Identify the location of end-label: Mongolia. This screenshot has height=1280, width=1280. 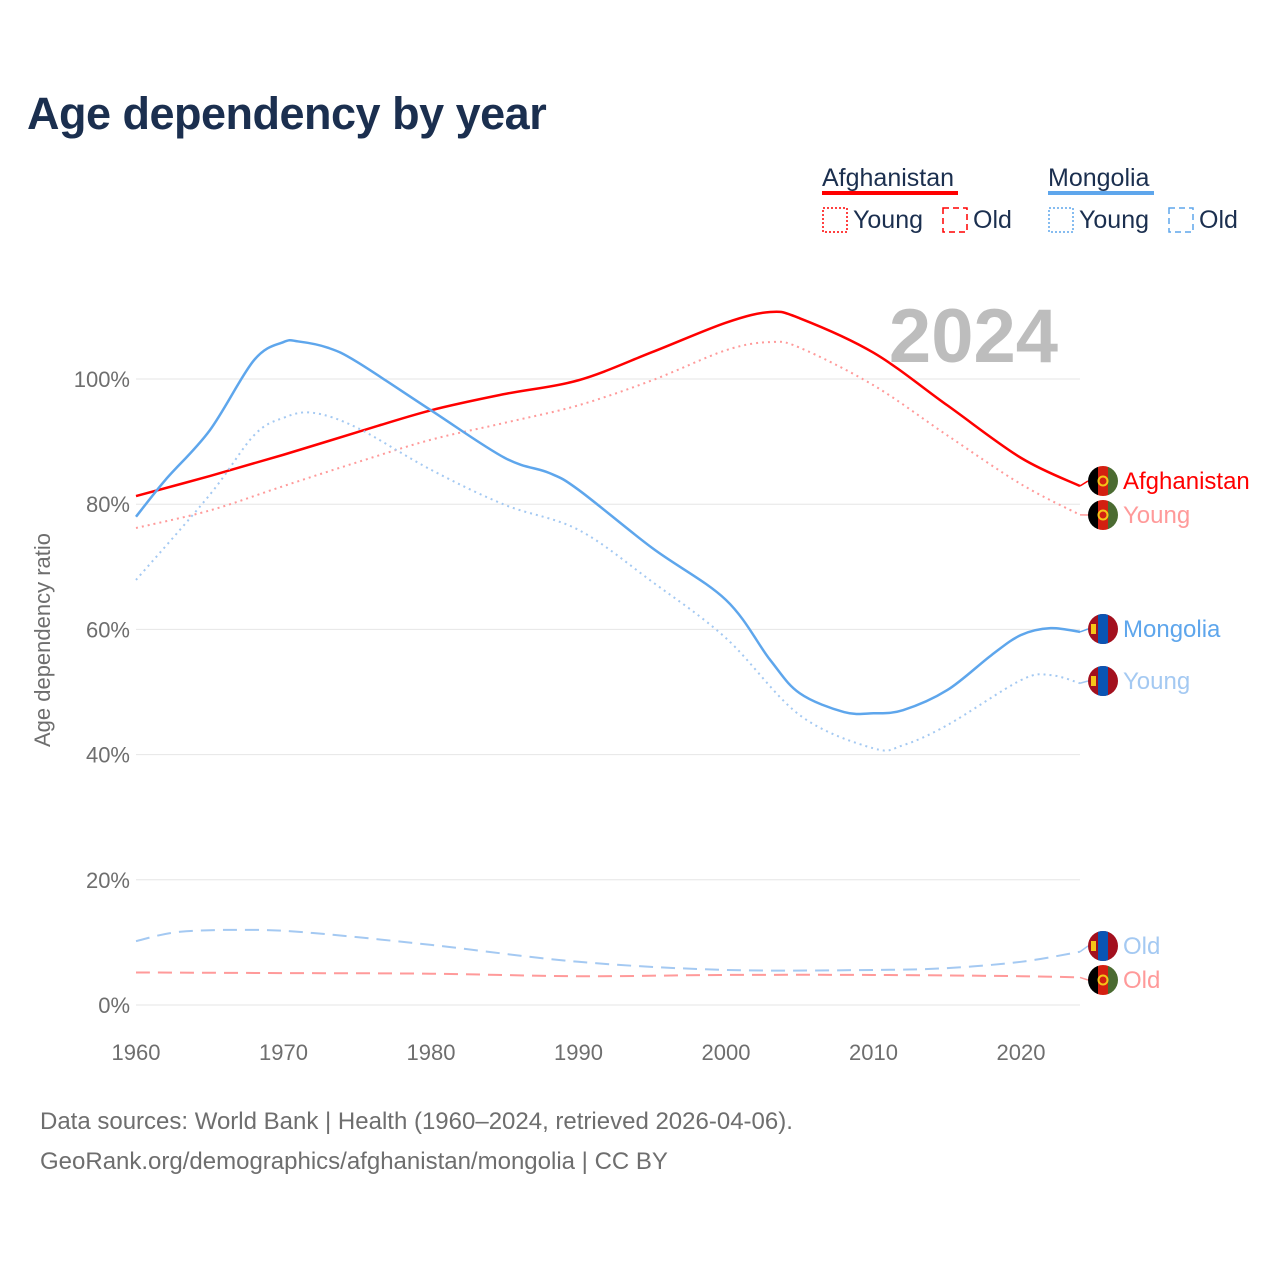
(1172, 629).